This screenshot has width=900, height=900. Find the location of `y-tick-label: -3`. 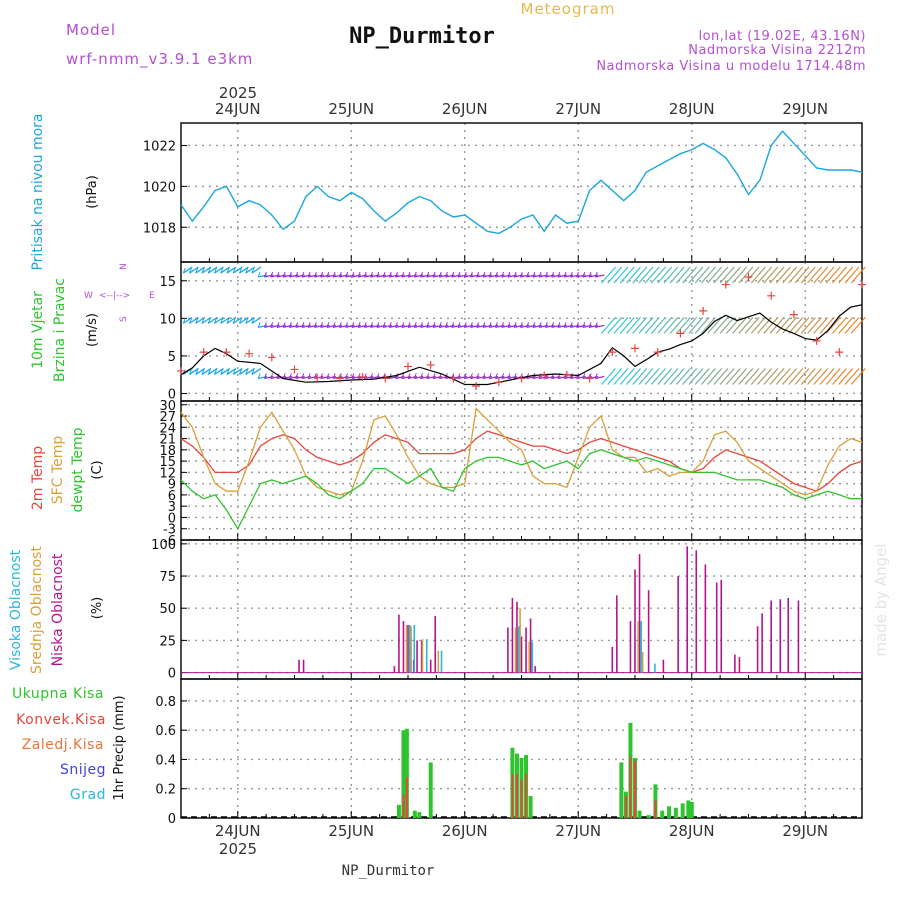

y-tick-label: -3 is located at coordinates (169, 530).